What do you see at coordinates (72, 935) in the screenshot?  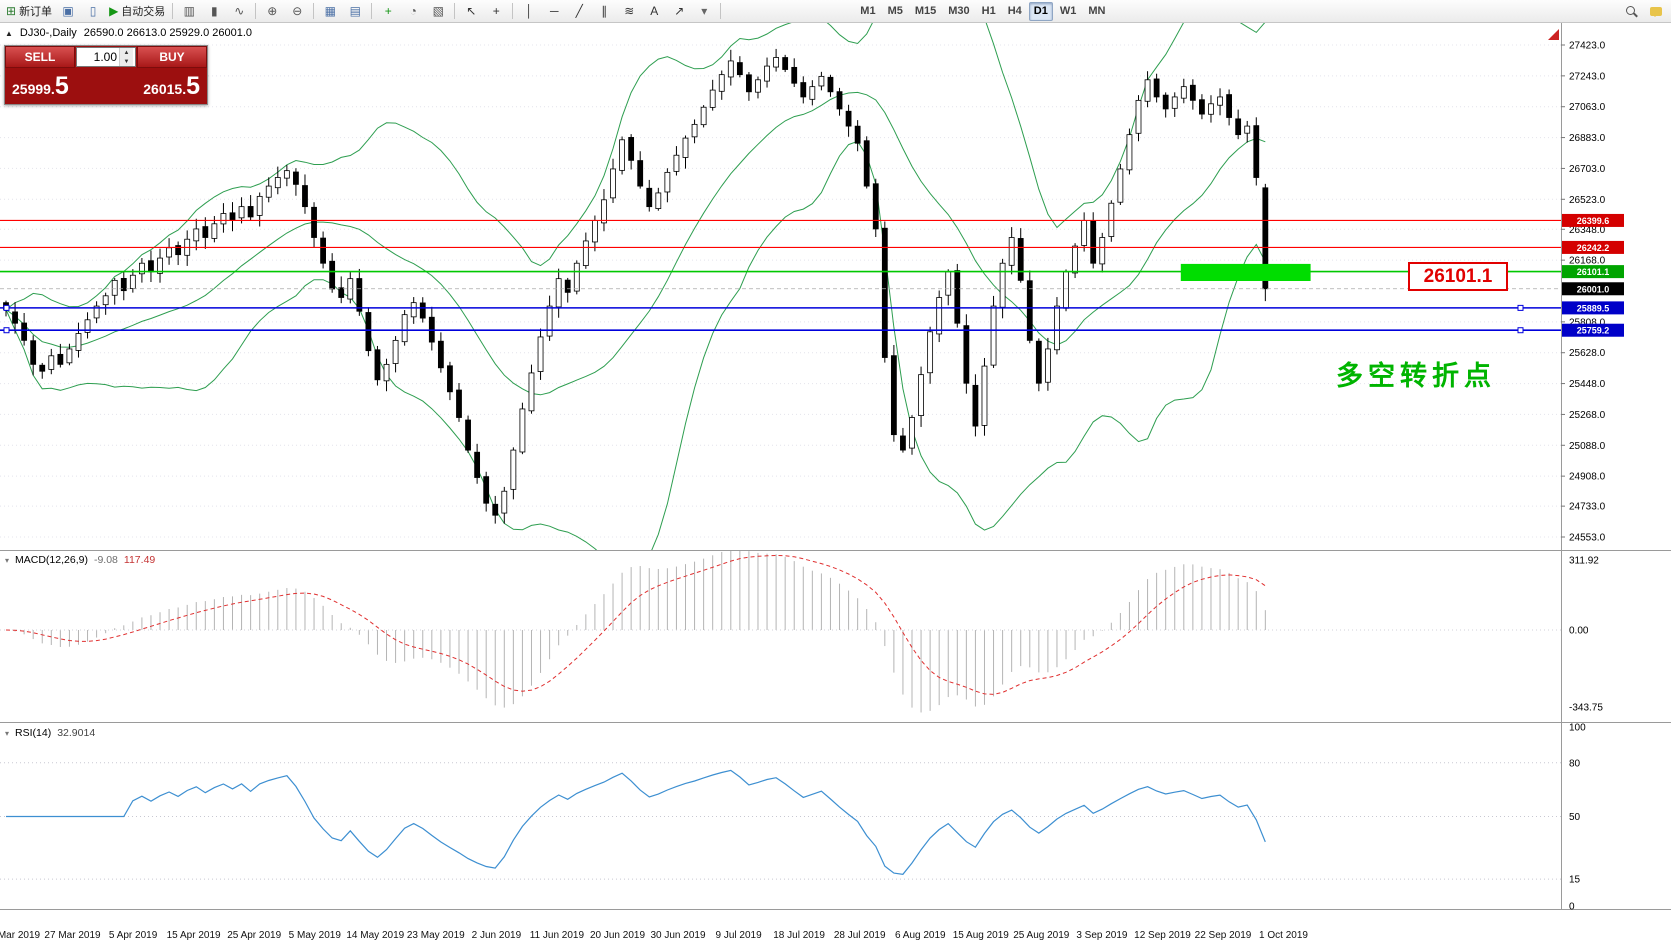 I see `date-label: 27 Mar 2019` at bounding box center [72, 935].